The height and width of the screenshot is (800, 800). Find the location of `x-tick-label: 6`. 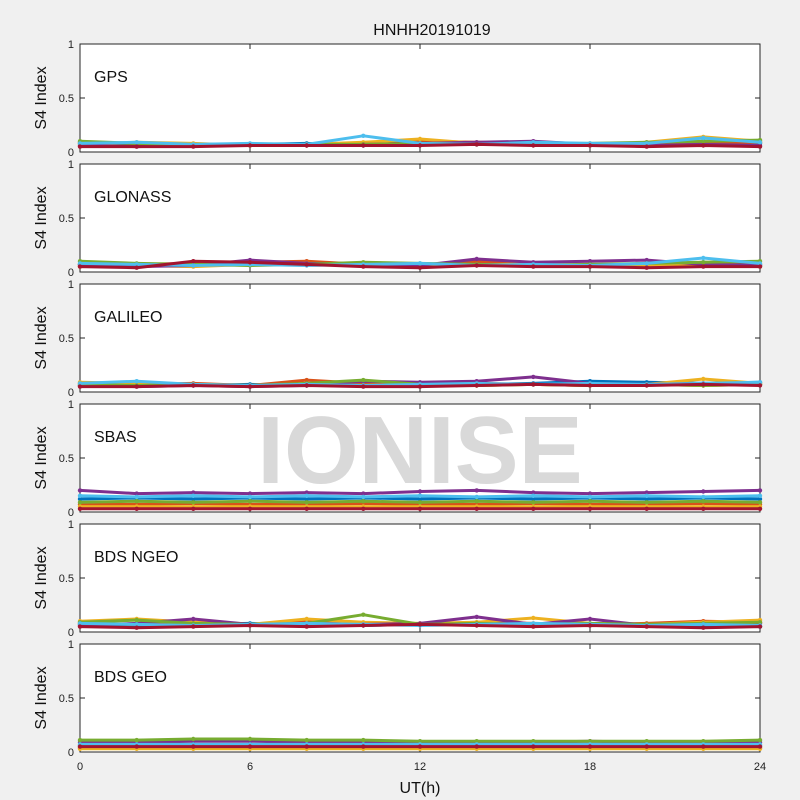

x-tick-label: 6 is located at coordinates (250, 767).